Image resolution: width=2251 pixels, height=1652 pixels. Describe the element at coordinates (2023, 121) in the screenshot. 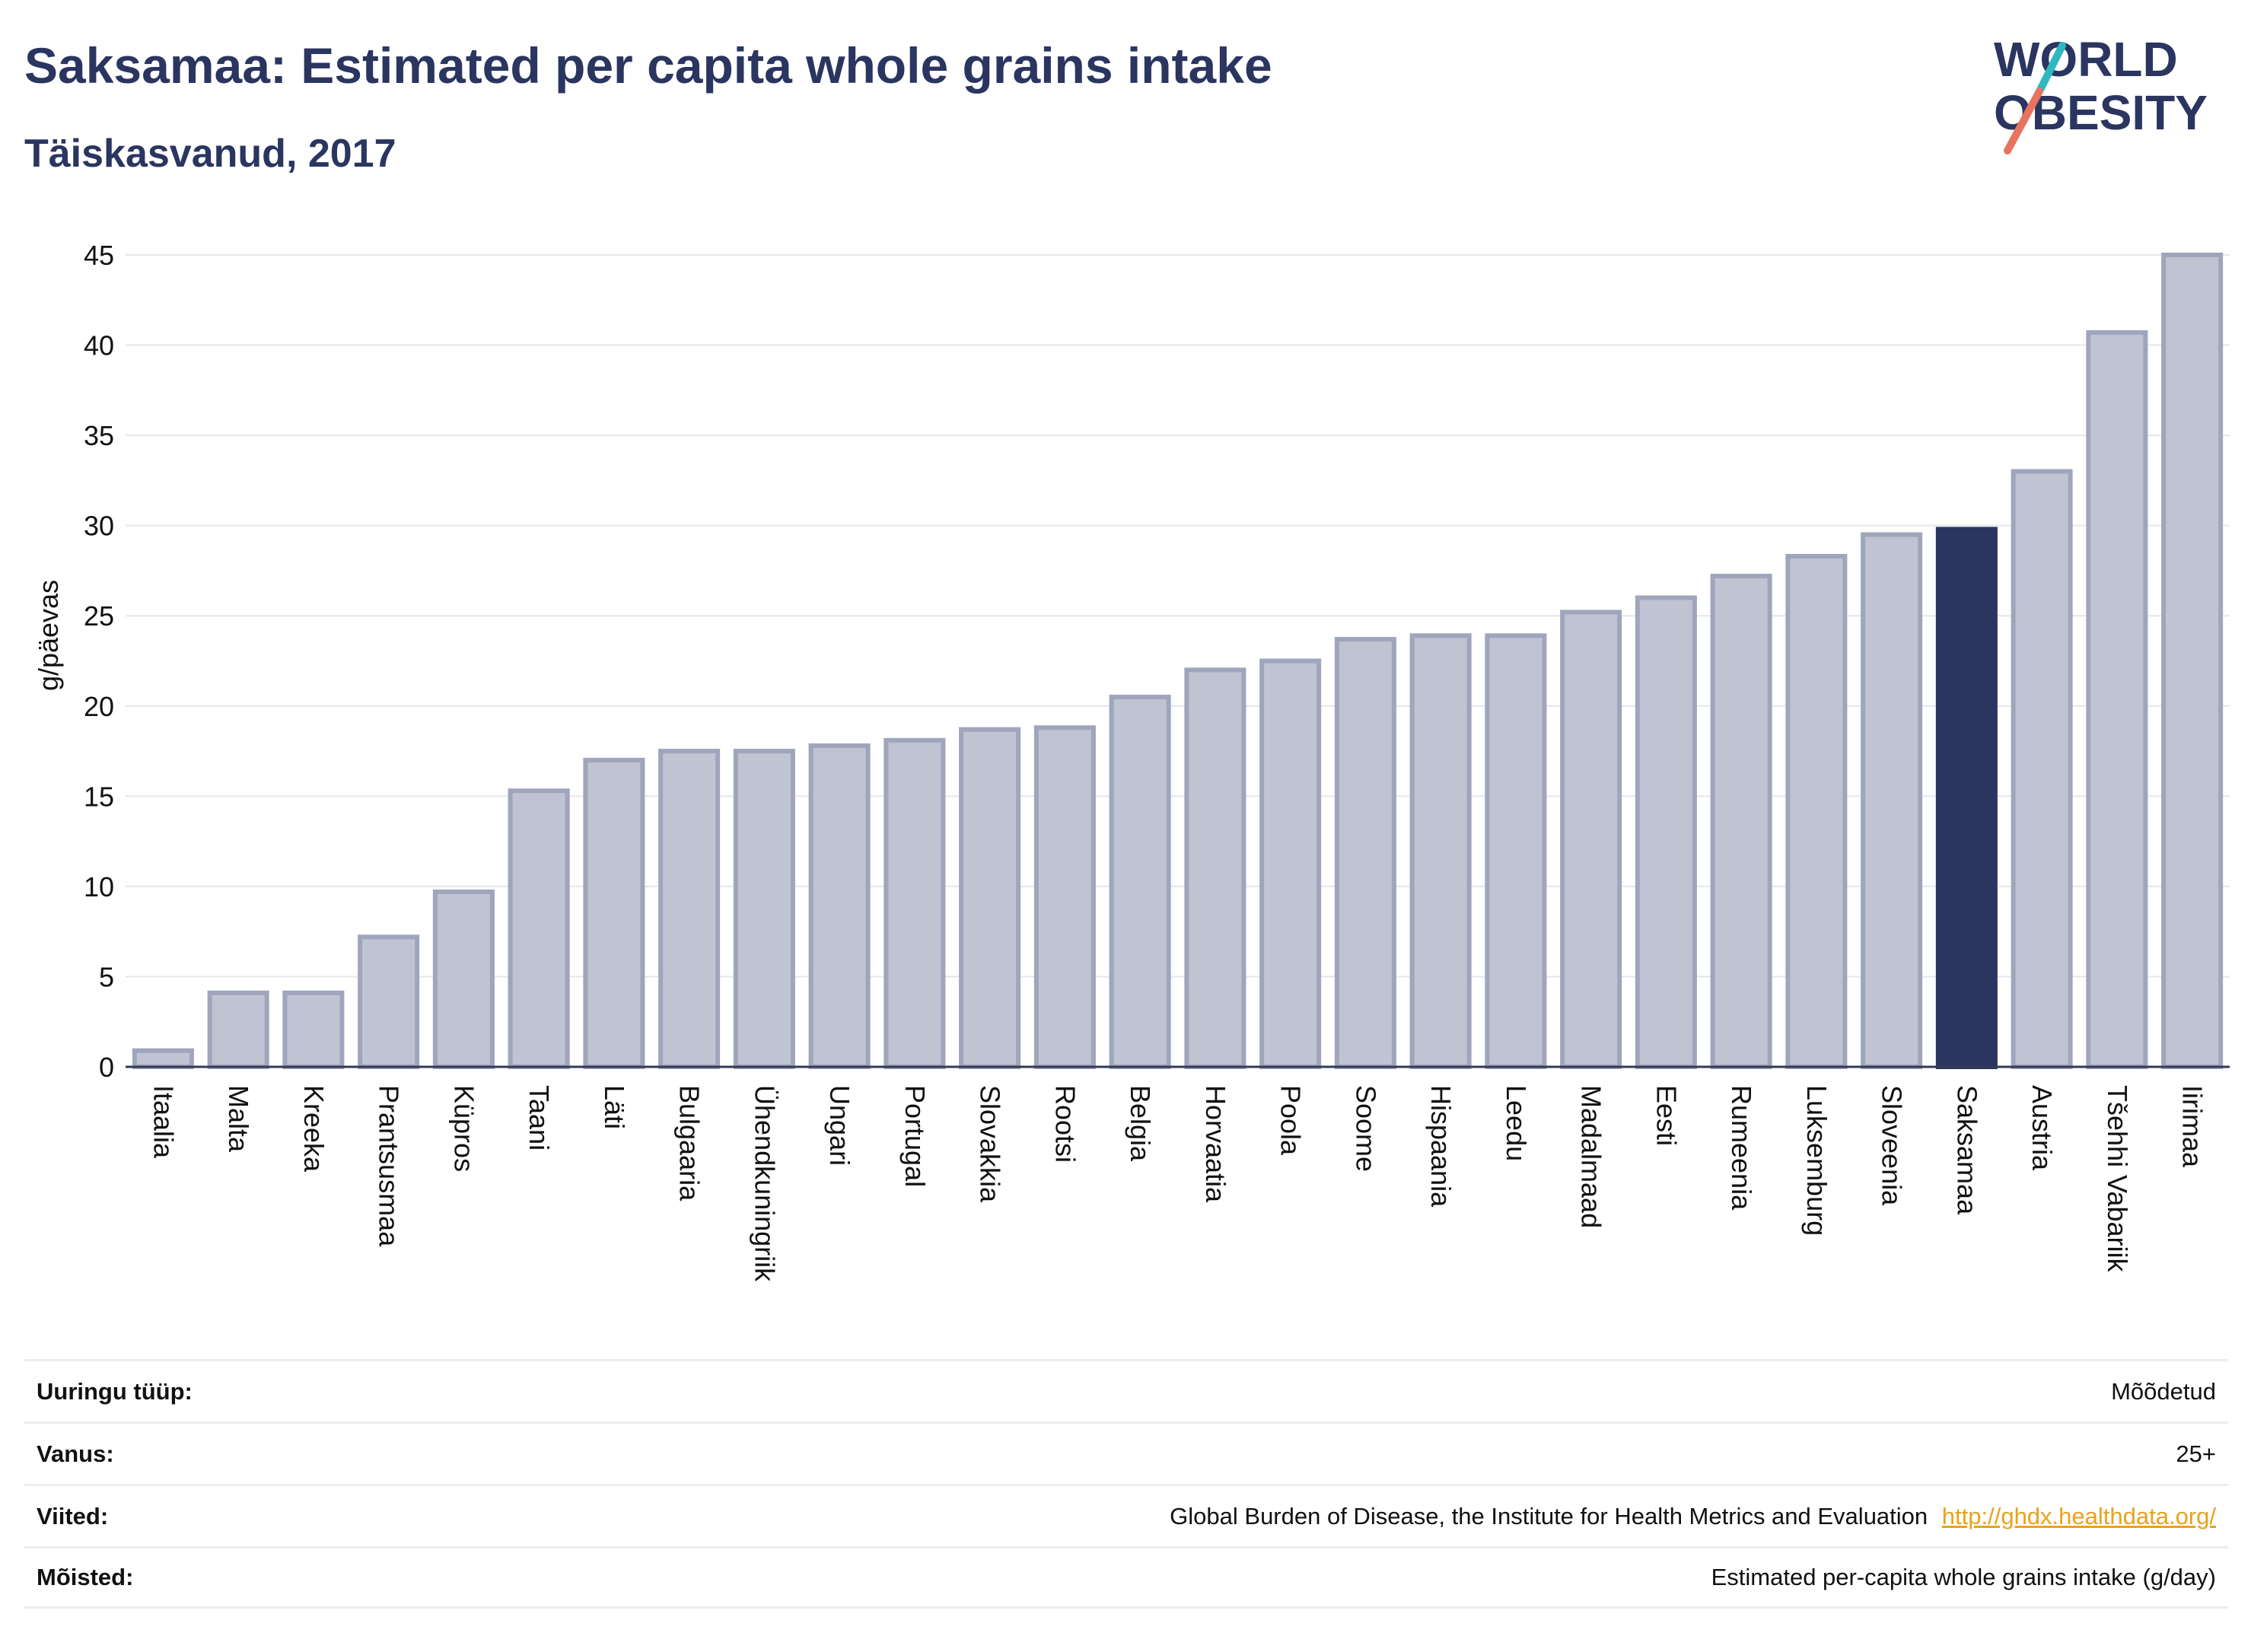

I see `logo-slash-coral` at that location.